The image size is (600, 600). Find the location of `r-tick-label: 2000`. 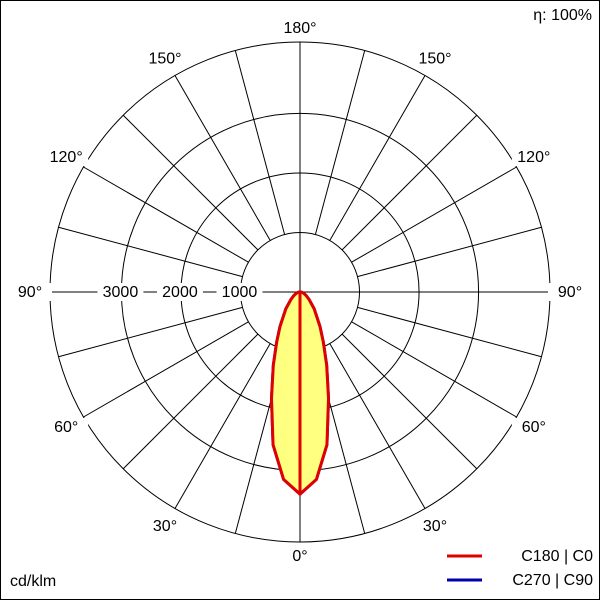

r-tick-label: 2000 is located at coordinates (180, 292).